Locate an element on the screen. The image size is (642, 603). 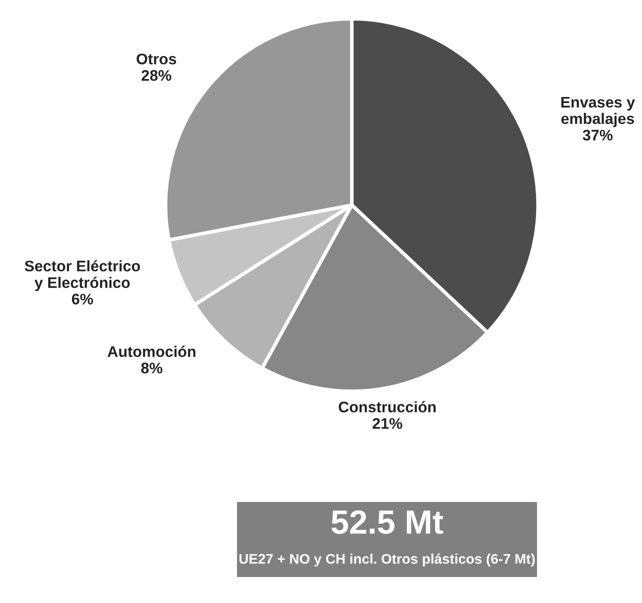
data-label: 28% is located at coordinates (157, 75).